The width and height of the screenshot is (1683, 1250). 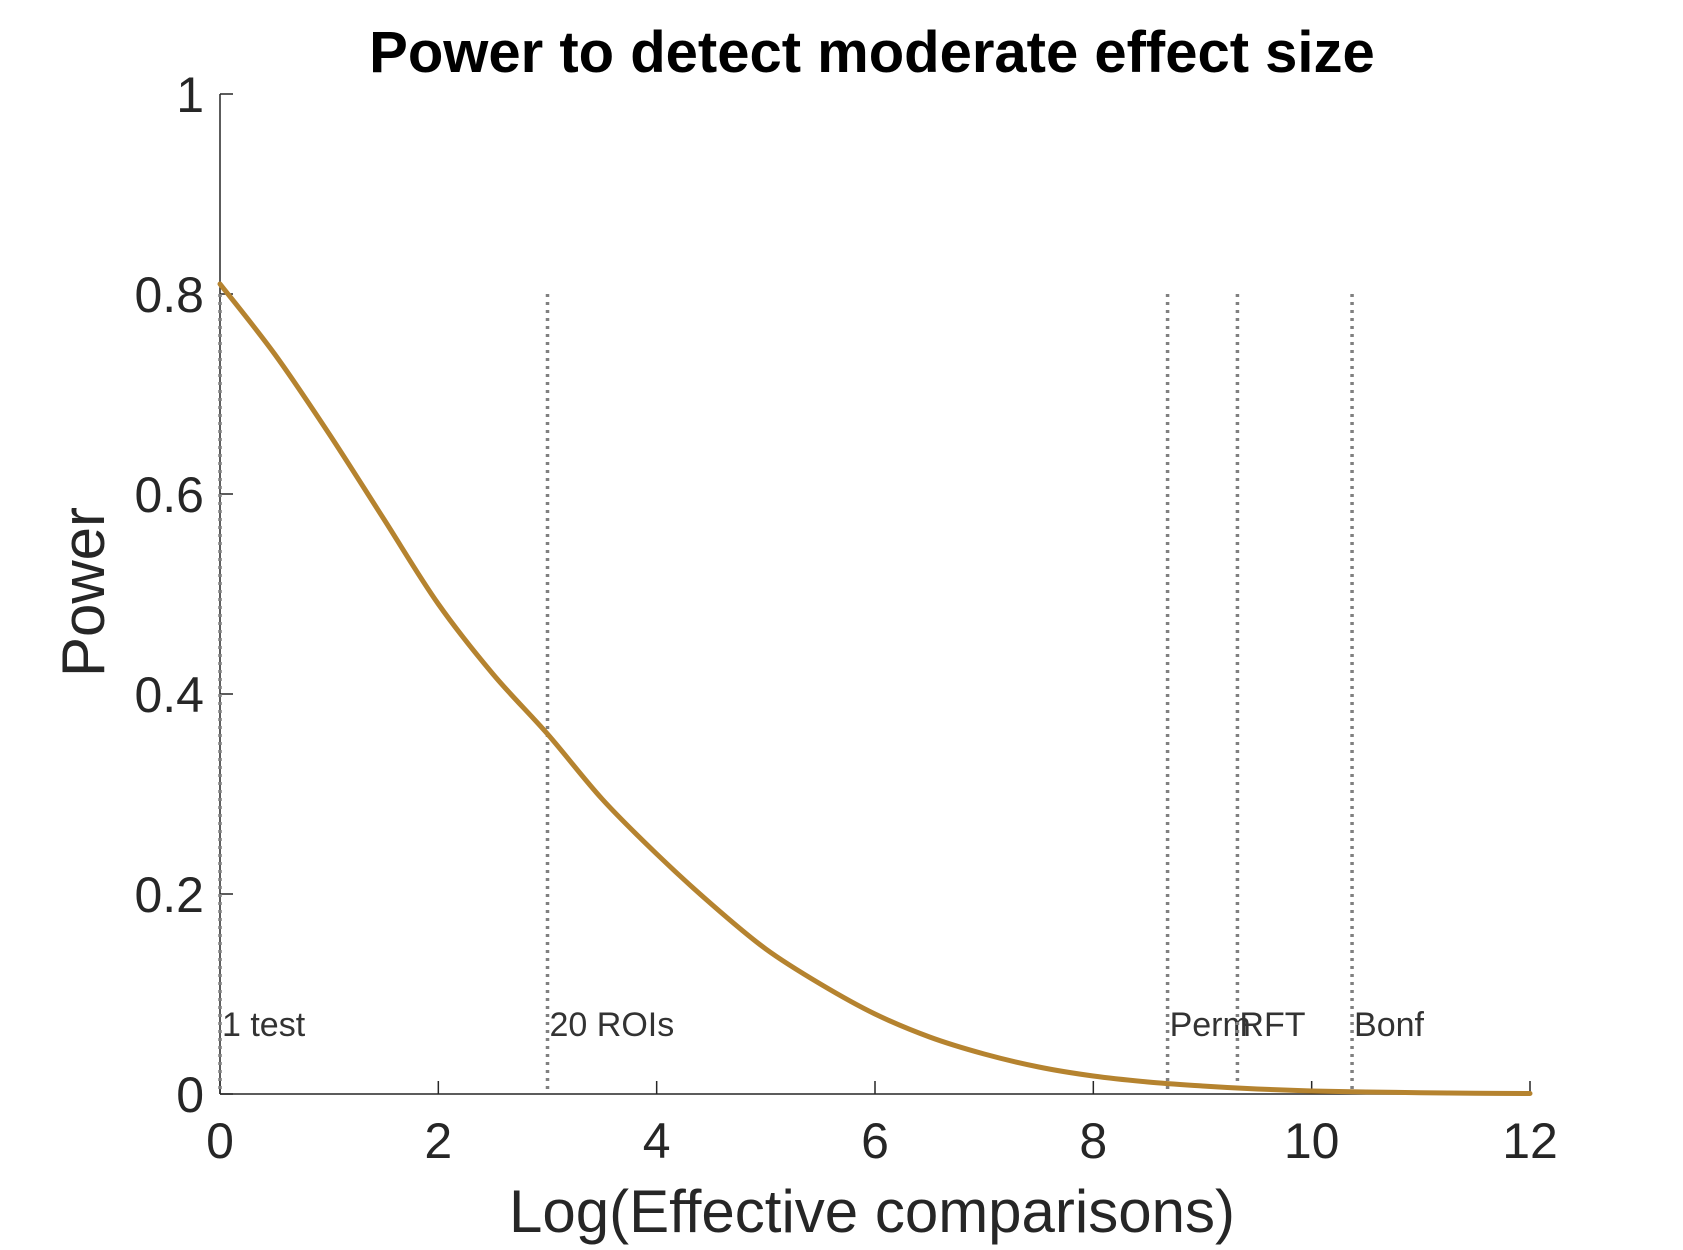 I want to click on y-tick-label: 0.2, so click(x=169, y=895).